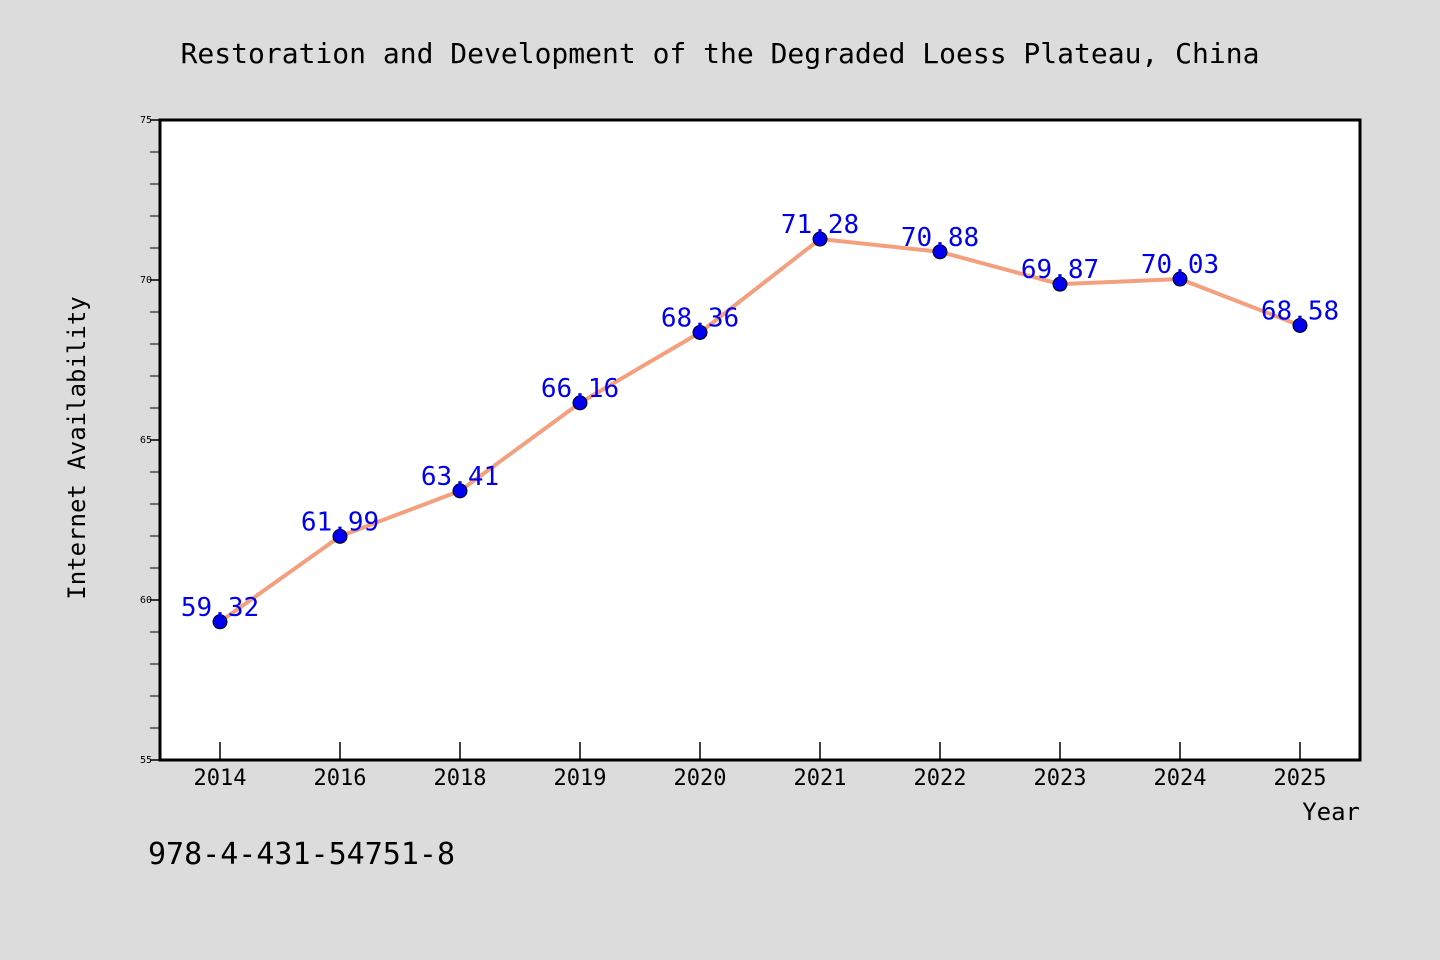 The image size is (1440, 960). What do you see at coordinates (820, 778) in the screenshot?
I see `x-tick-label: 2021` at bounding box center [820, 778].